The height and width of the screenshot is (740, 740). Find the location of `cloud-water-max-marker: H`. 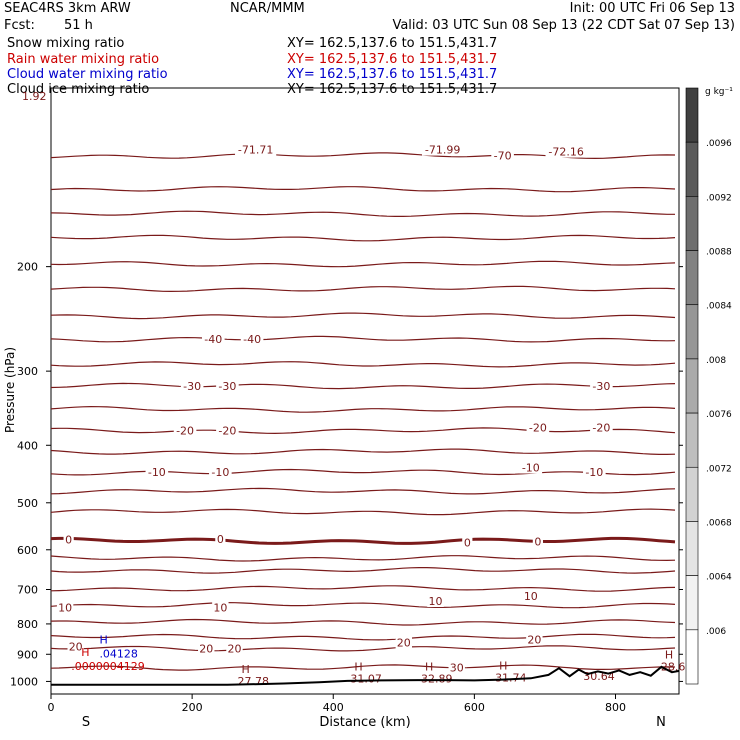

cloud-water-max-marker: H is located at coordinates (103, 640).